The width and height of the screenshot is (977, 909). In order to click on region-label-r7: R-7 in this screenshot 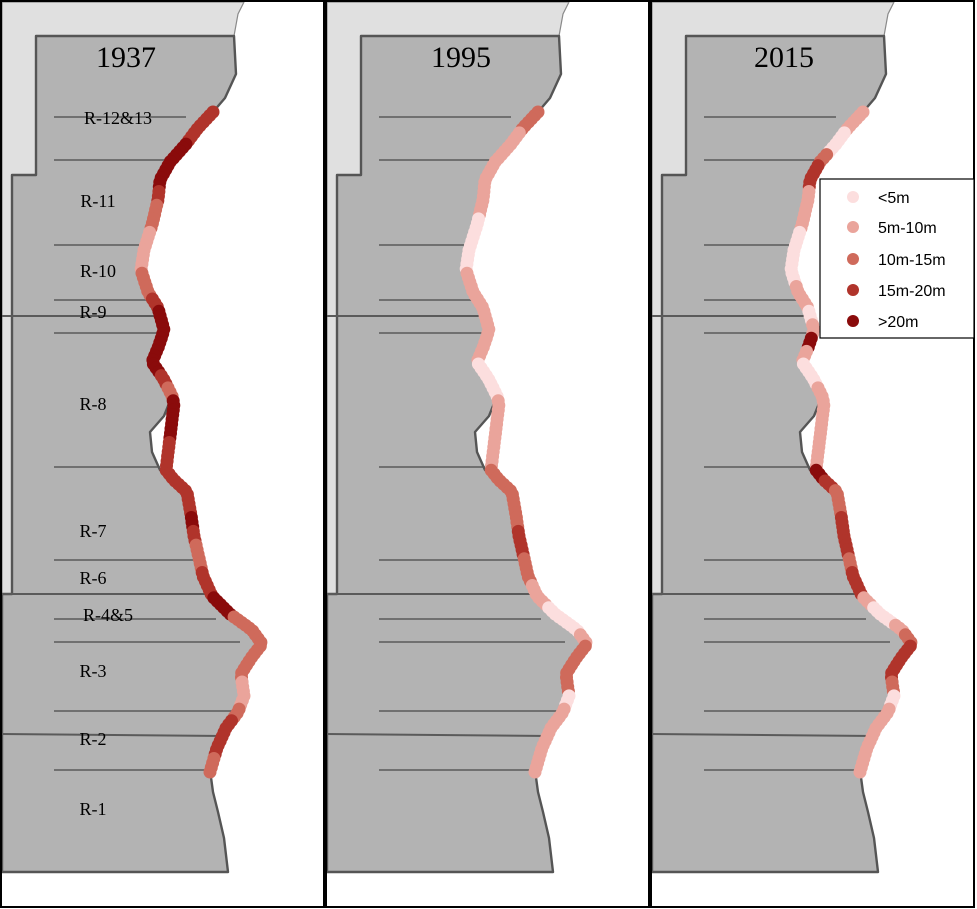, I will do `click(93, 531)`.